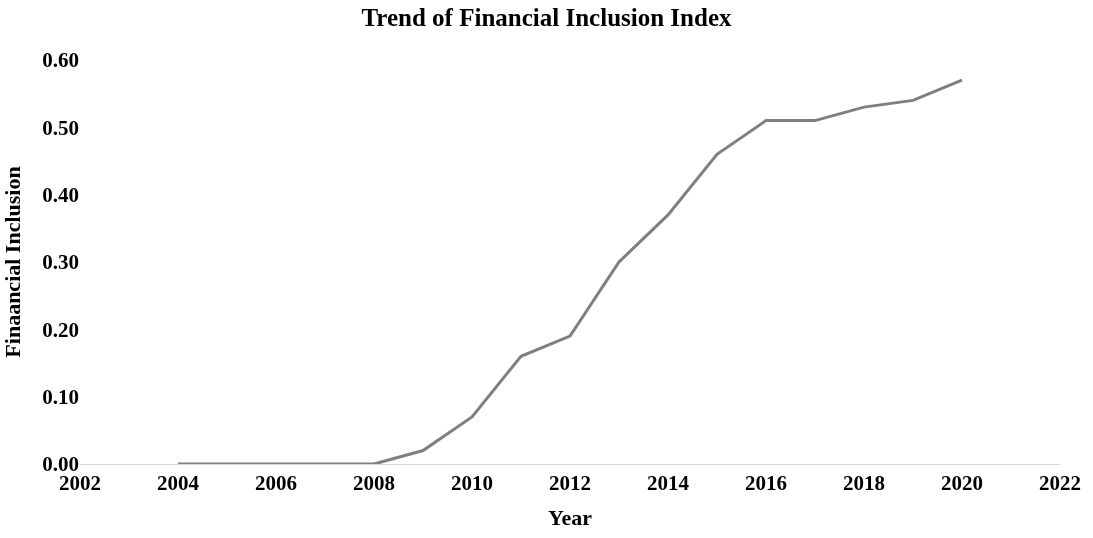  What do you see at coordinates (570, 518) in the screenshot?
I see `x-axis-title: Year` at bounding box center [570, 518].